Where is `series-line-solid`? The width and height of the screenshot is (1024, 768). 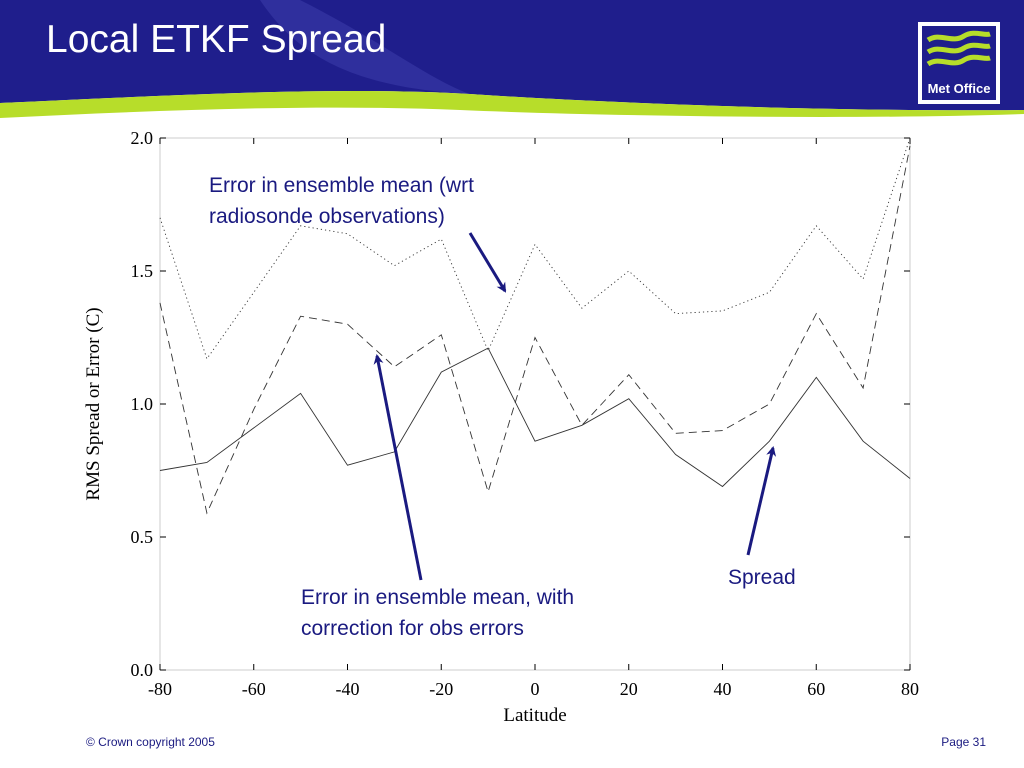 series-line-solid is located at coordinates (535, 417).